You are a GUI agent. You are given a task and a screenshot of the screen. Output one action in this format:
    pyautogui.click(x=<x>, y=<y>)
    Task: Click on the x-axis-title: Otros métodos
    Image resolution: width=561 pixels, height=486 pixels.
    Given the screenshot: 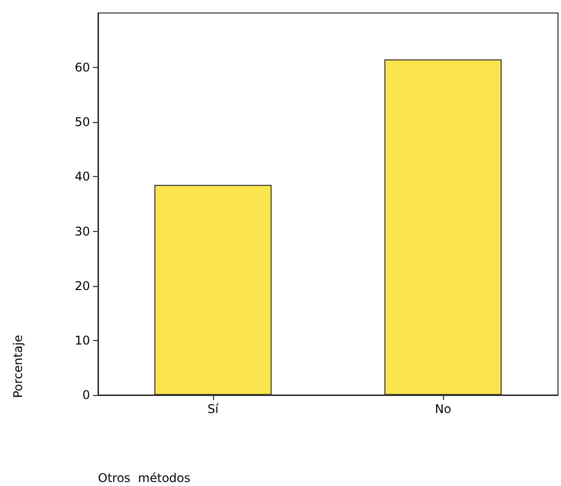 What is the action you would take?
    pyautogui.click(x=144, y=478)
    